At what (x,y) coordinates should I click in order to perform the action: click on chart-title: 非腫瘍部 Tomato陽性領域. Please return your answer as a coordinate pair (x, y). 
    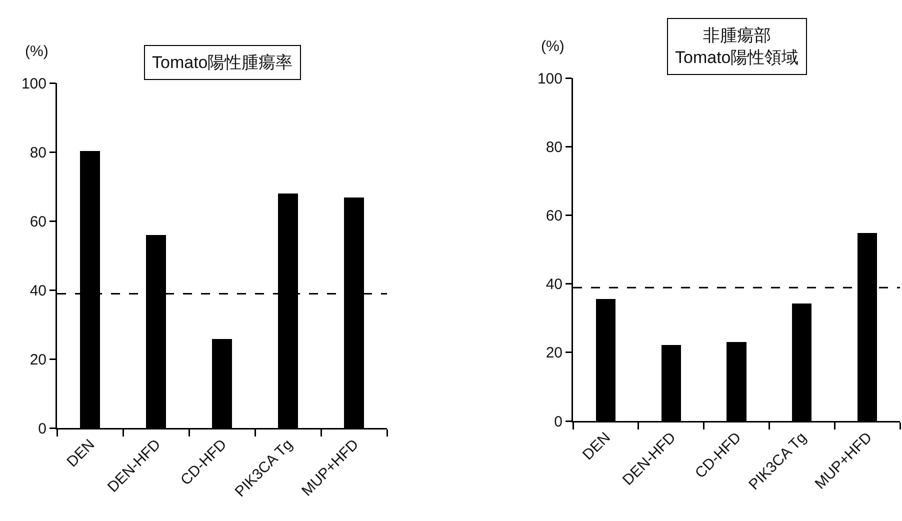
    Looking at the image, I should click on (737, 47).